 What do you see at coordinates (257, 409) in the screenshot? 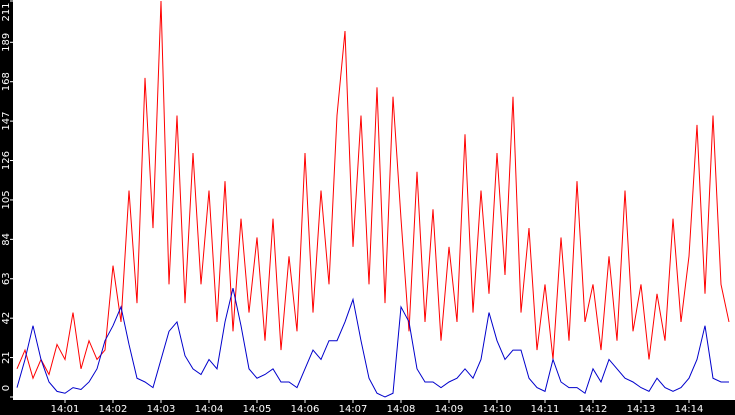
I see `x-tick-label: 14:05` at bounding box center [257, 409].